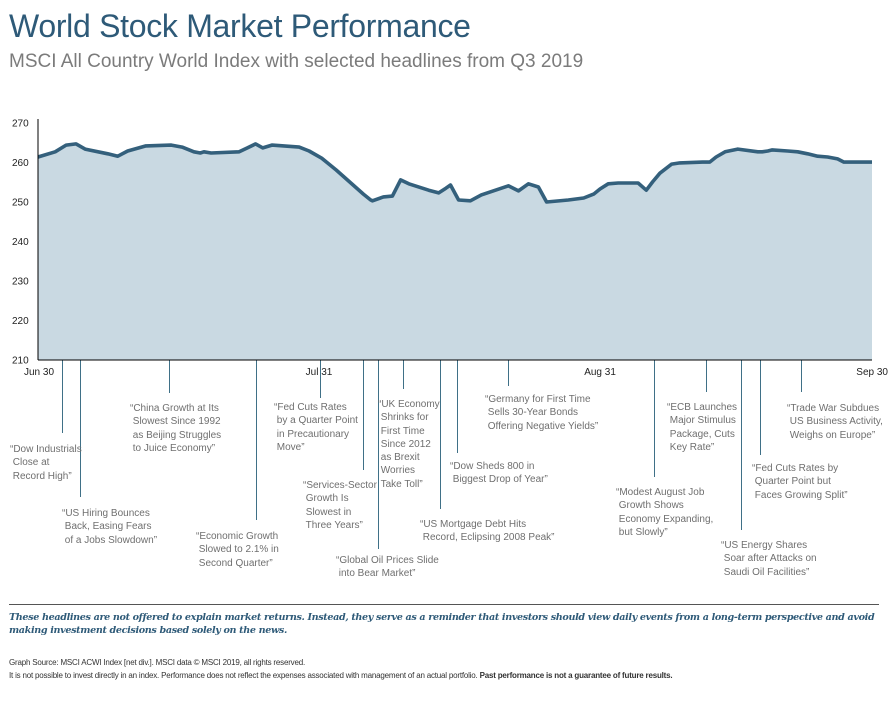 The height and width of the screenshot is (705, 893). I want to click on y-tick-label: 250, so click(20, 203).